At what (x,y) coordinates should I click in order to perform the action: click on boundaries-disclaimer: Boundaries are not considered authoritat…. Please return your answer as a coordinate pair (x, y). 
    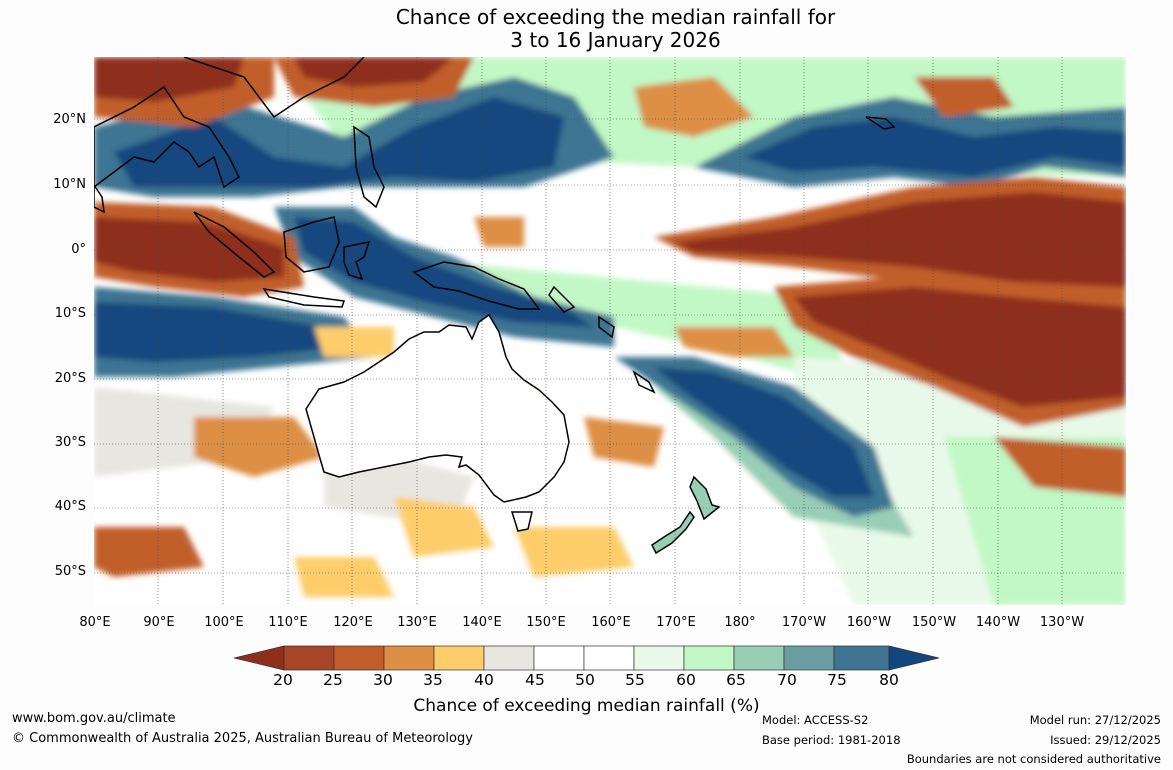
    Looking at the image, I should click on (1033, 759).